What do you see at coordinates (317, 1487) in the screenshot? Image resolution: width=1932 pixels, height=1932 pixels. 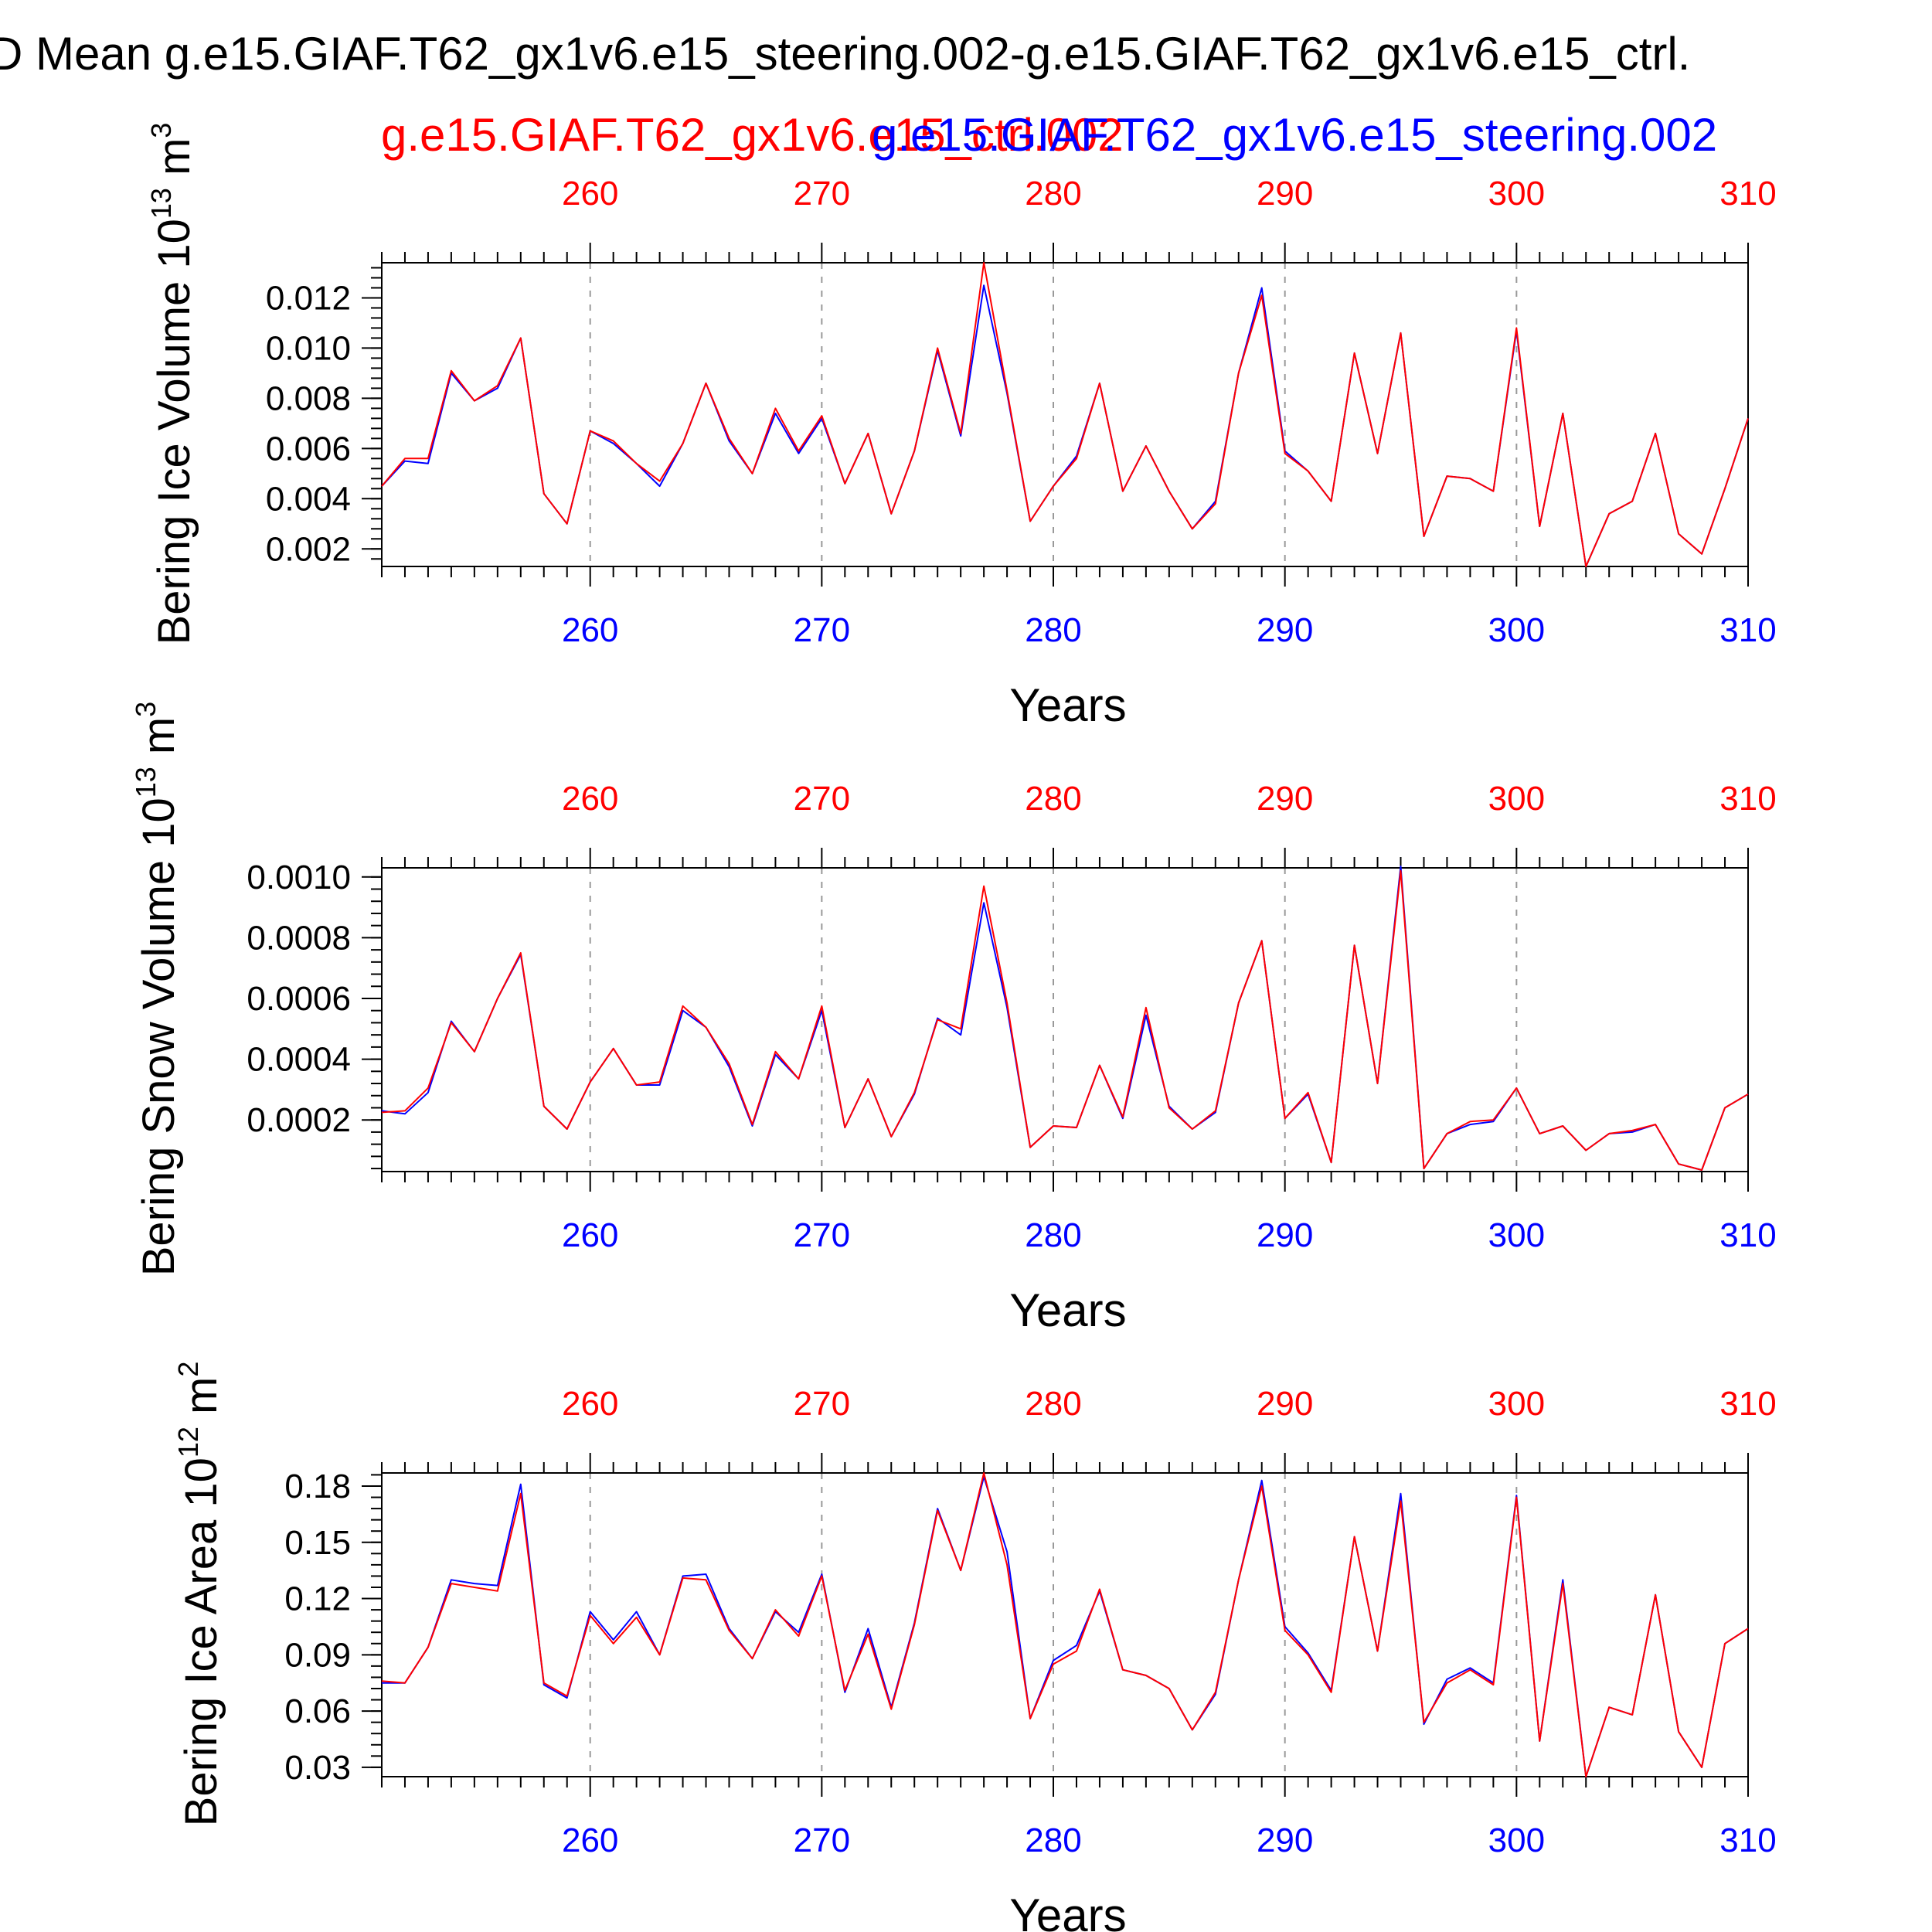 I see `y-tick-label: 0.18` at bounding box center [317, 1487].